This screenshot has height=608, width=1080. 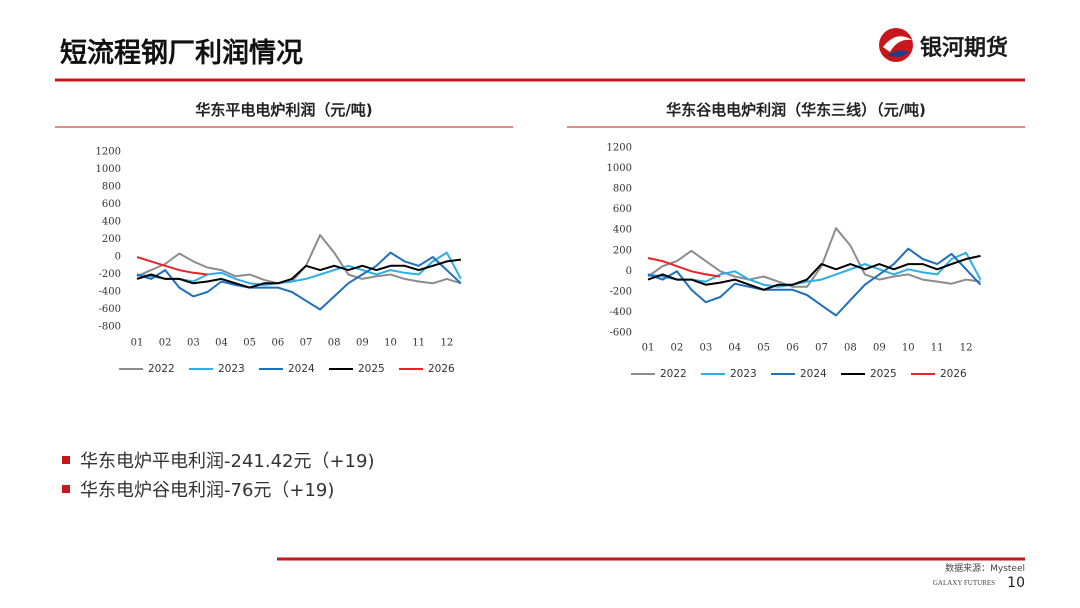 What do you see at coordinates (227, 461) in the screenshot?
I see `bullet-text: 华东电炉平电利润-241.42元（+19)` at bounding box center [227, 461].